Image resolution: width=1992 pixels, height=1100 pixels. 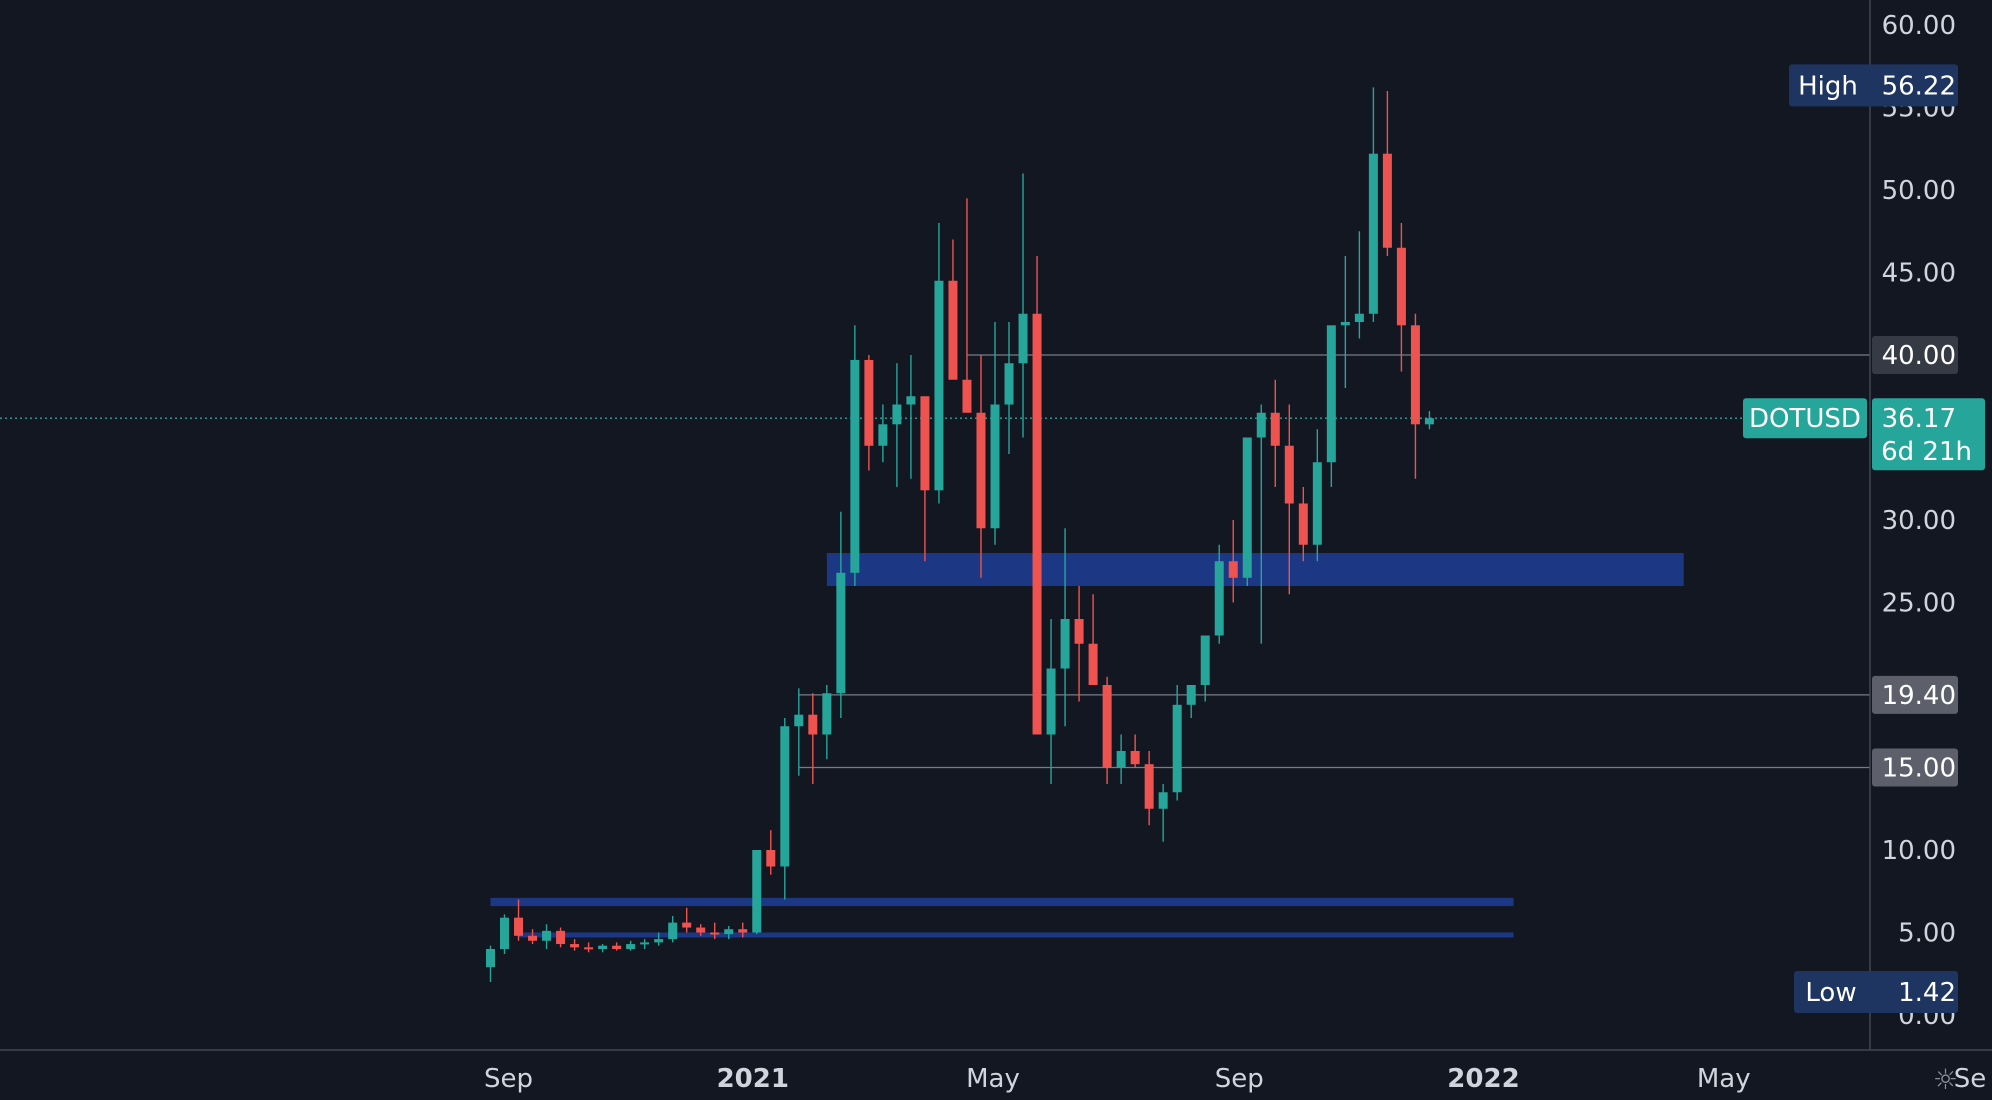 I want to click on time-tick-label: Se, so click(x=1970, y=1079).